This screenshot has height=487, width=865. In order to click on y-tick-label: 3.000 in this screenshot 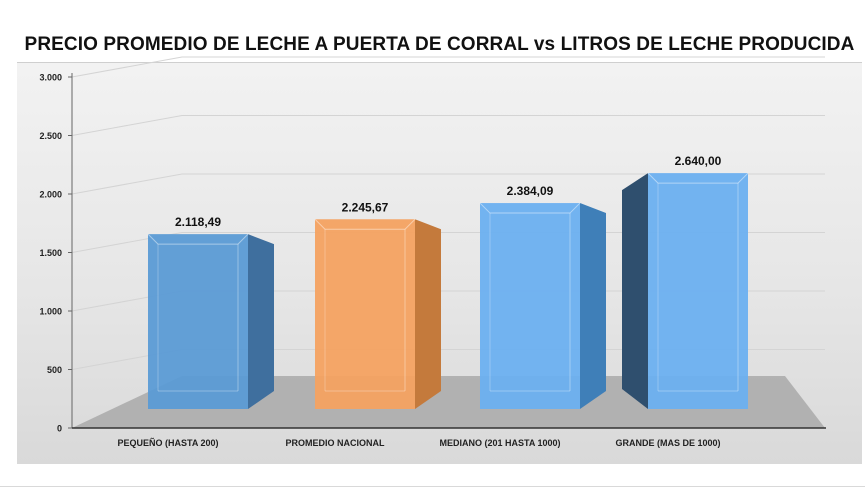, I will do `click(50, 78)`.